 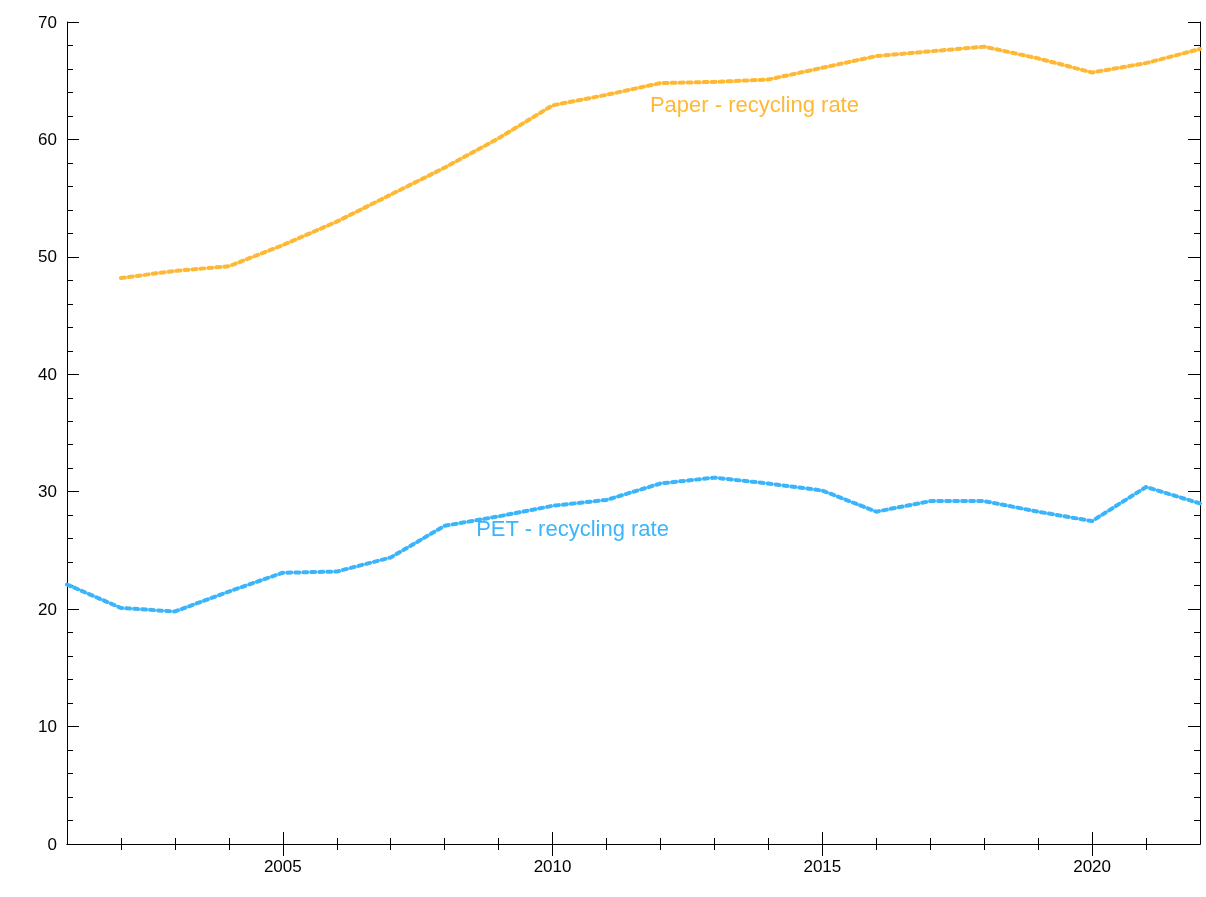 I want to click on x-tick-label: 2005, so click(x=282, y=866).